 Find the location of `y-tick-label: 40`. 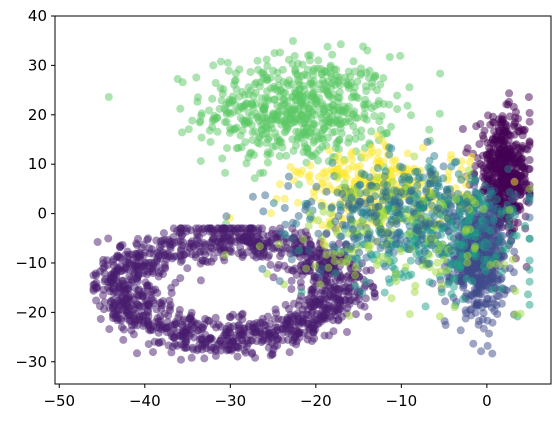

y-tick-label: 40 is located at coordinates (37, 16).